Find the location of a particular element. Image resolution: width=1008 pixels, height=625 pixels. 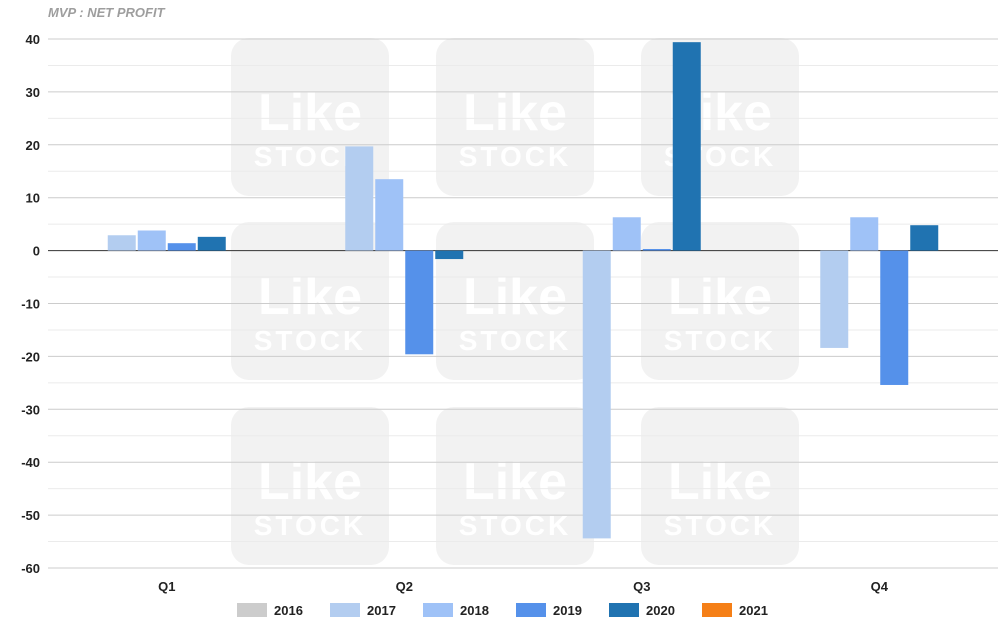

bar-2018-Q4 is located at coordinates (864, 234).